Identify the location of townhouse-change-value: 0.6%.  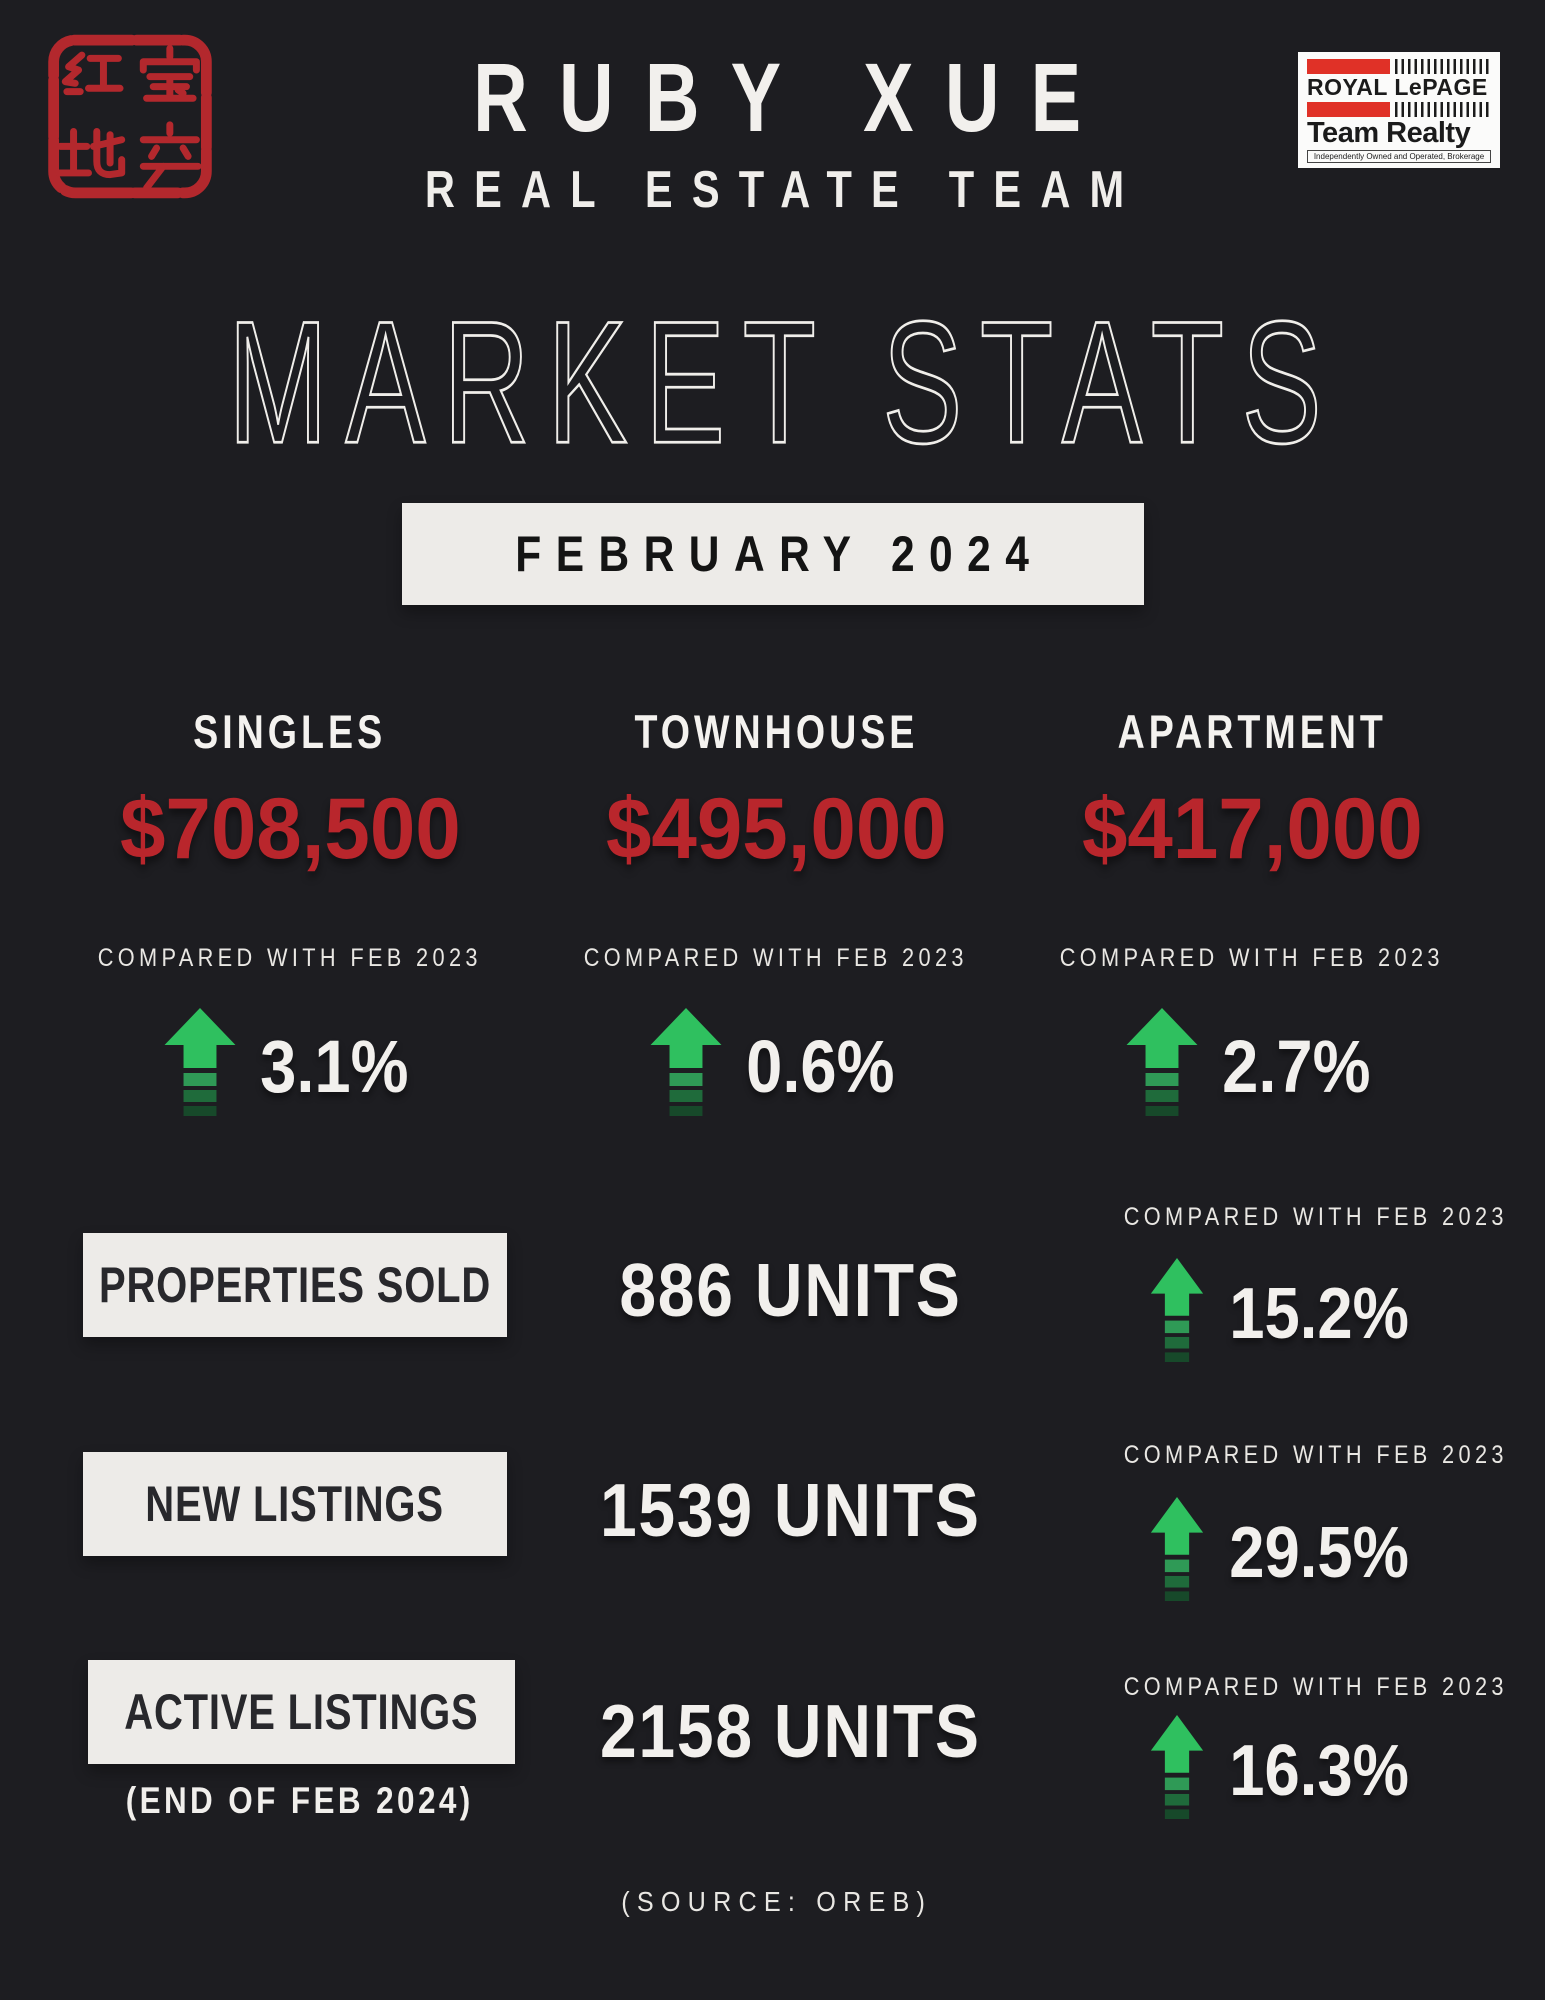
(820, 1066).